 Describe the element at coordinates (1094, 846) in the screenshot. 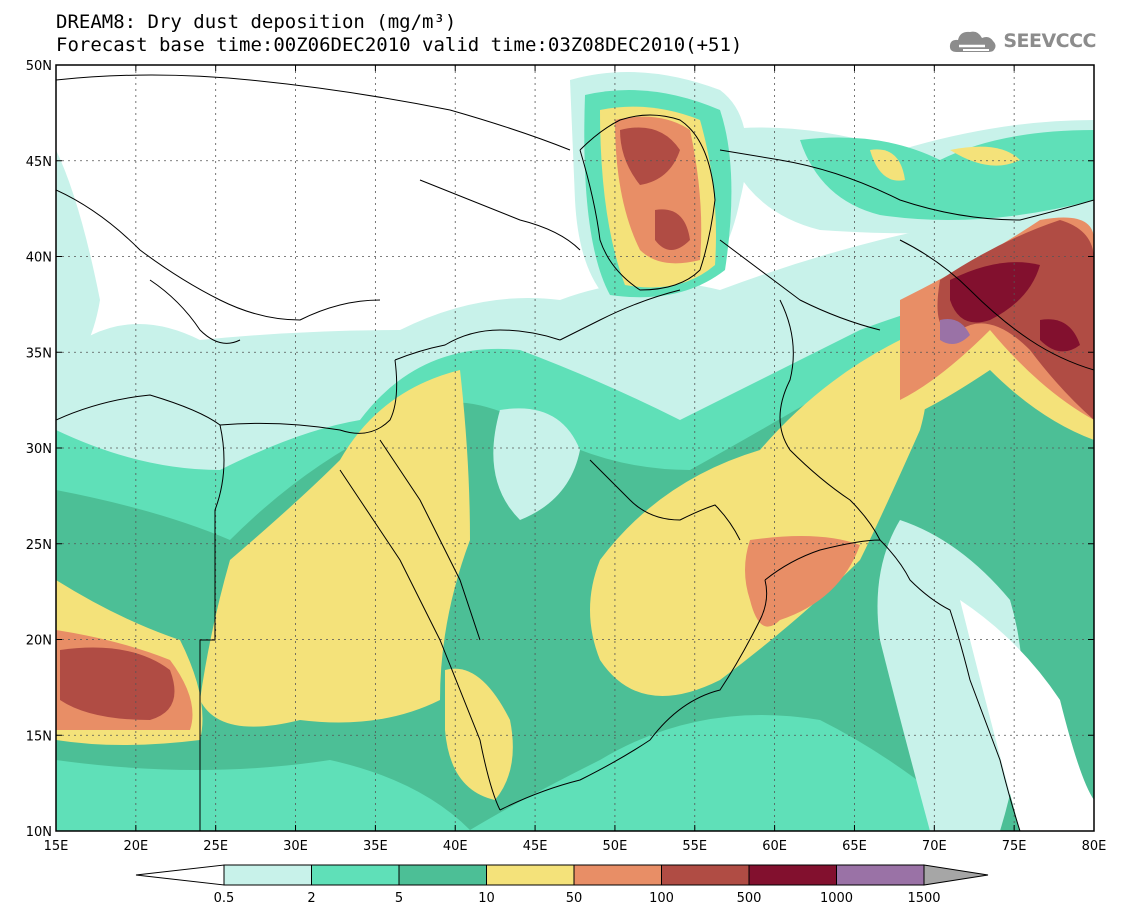

I see `lon-tick-label: 80E` at that location.